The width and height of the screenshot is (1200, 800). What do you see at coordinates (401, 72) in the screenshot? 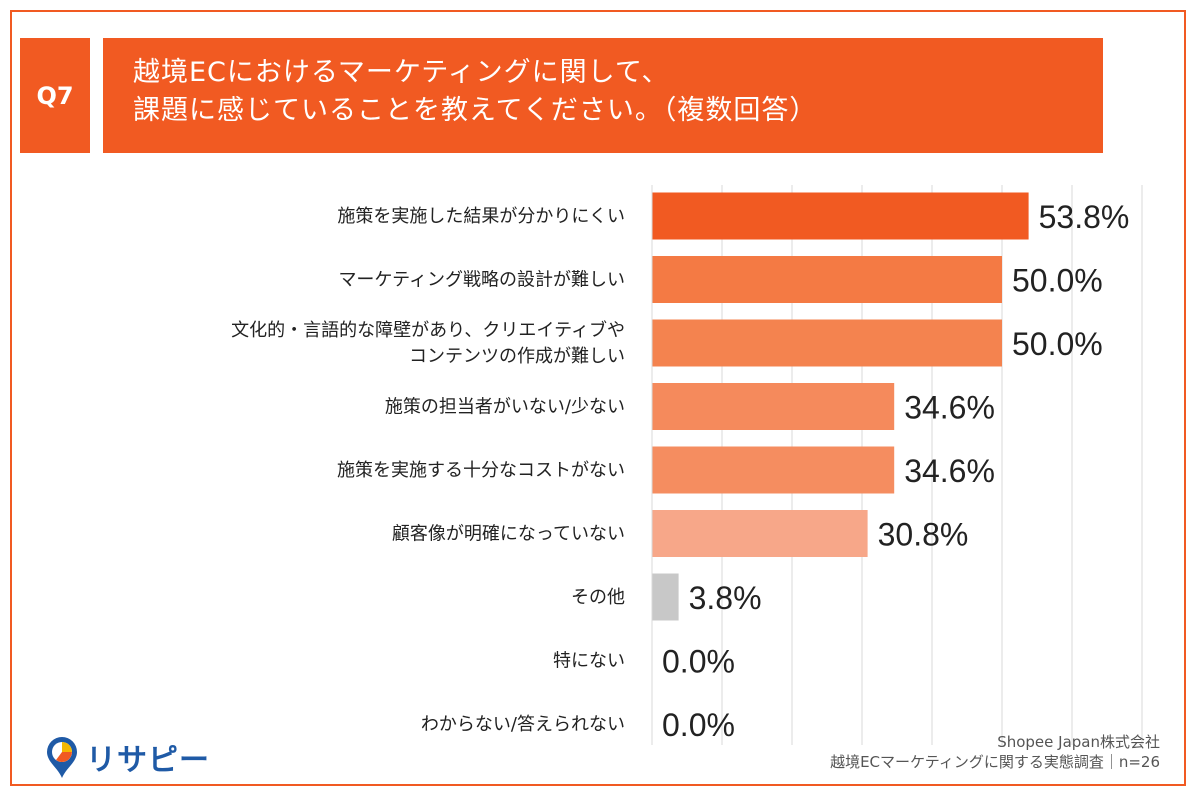
I see `question-title-line1: 越境ECにおけるマーケティングに関して、` at bounding box center [401, 72].